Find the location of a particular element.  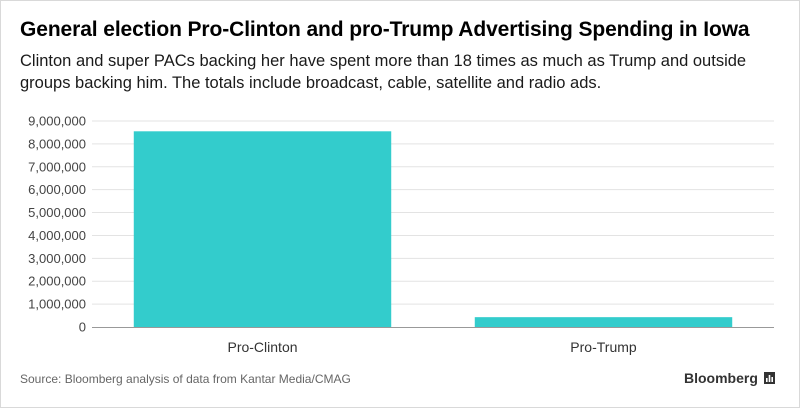

brand-logo: Bloomberg is located at coordinates (721, 378).